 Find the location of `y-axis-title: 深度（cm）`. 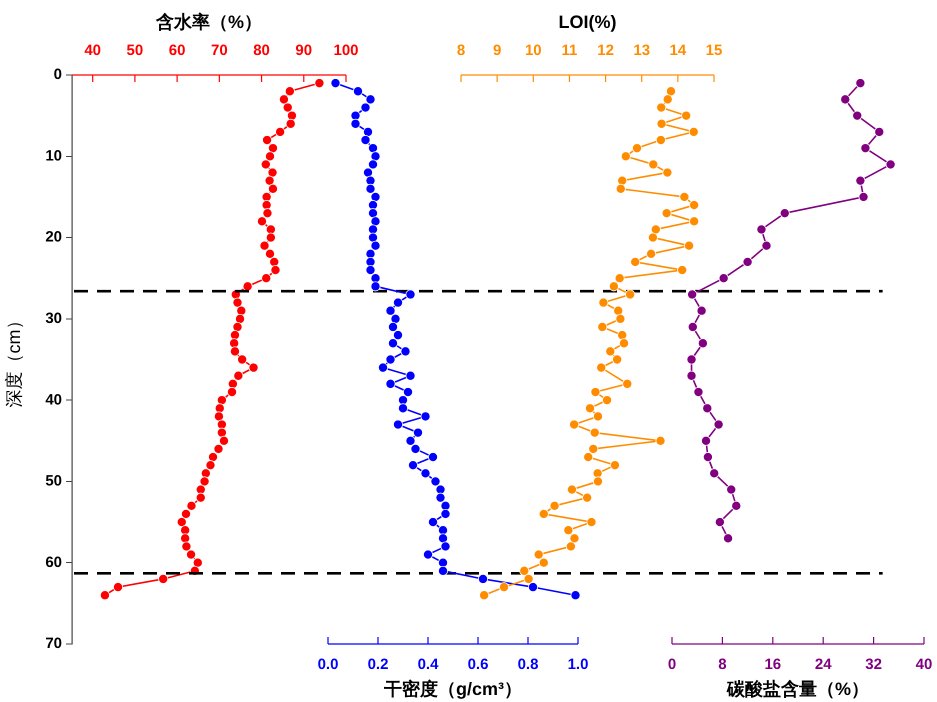

y-axis-title: 深度（cm） is located at coordinates (14, 360).